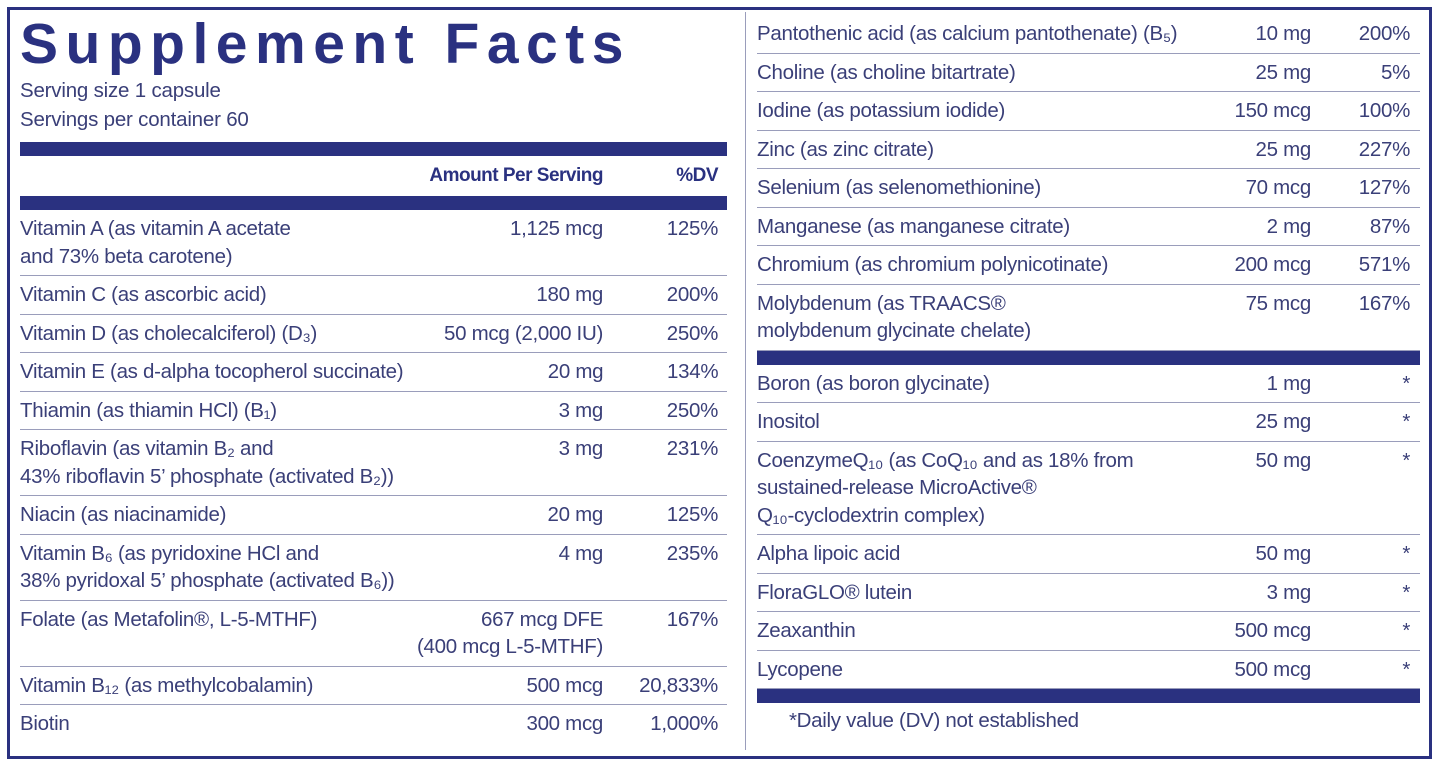 The height and width of the screenshot is (767, 1445). Describe the element at coordinates (148, 410) in the screenshot. I see `nutrient-name: Thiamin (as thiamin HCl) (B₁)` at that location.